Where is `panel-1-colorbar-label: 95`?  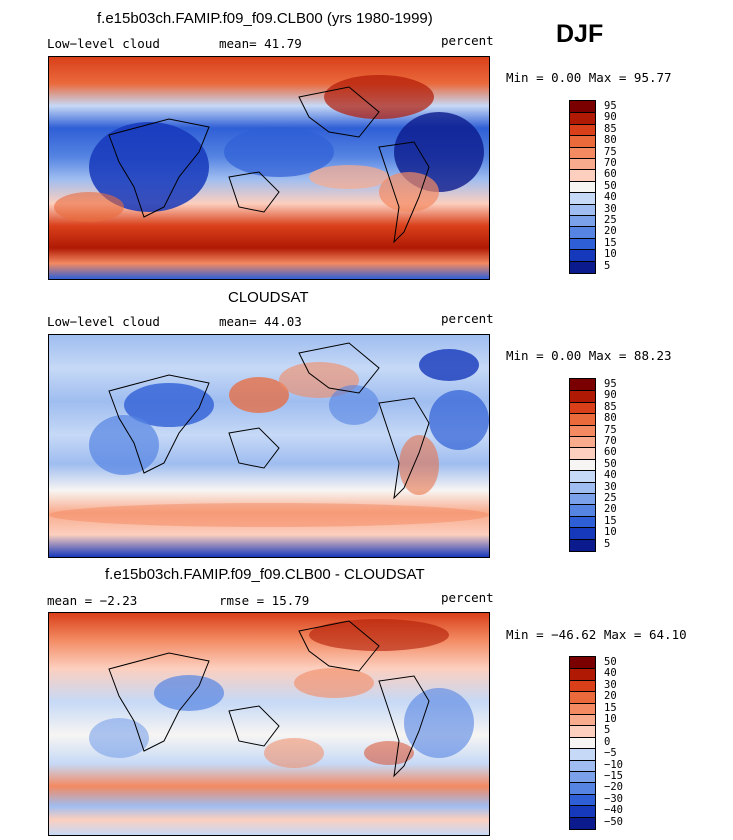 panel-1-colorbar-label: 95 is located at coordinates (610, 106).